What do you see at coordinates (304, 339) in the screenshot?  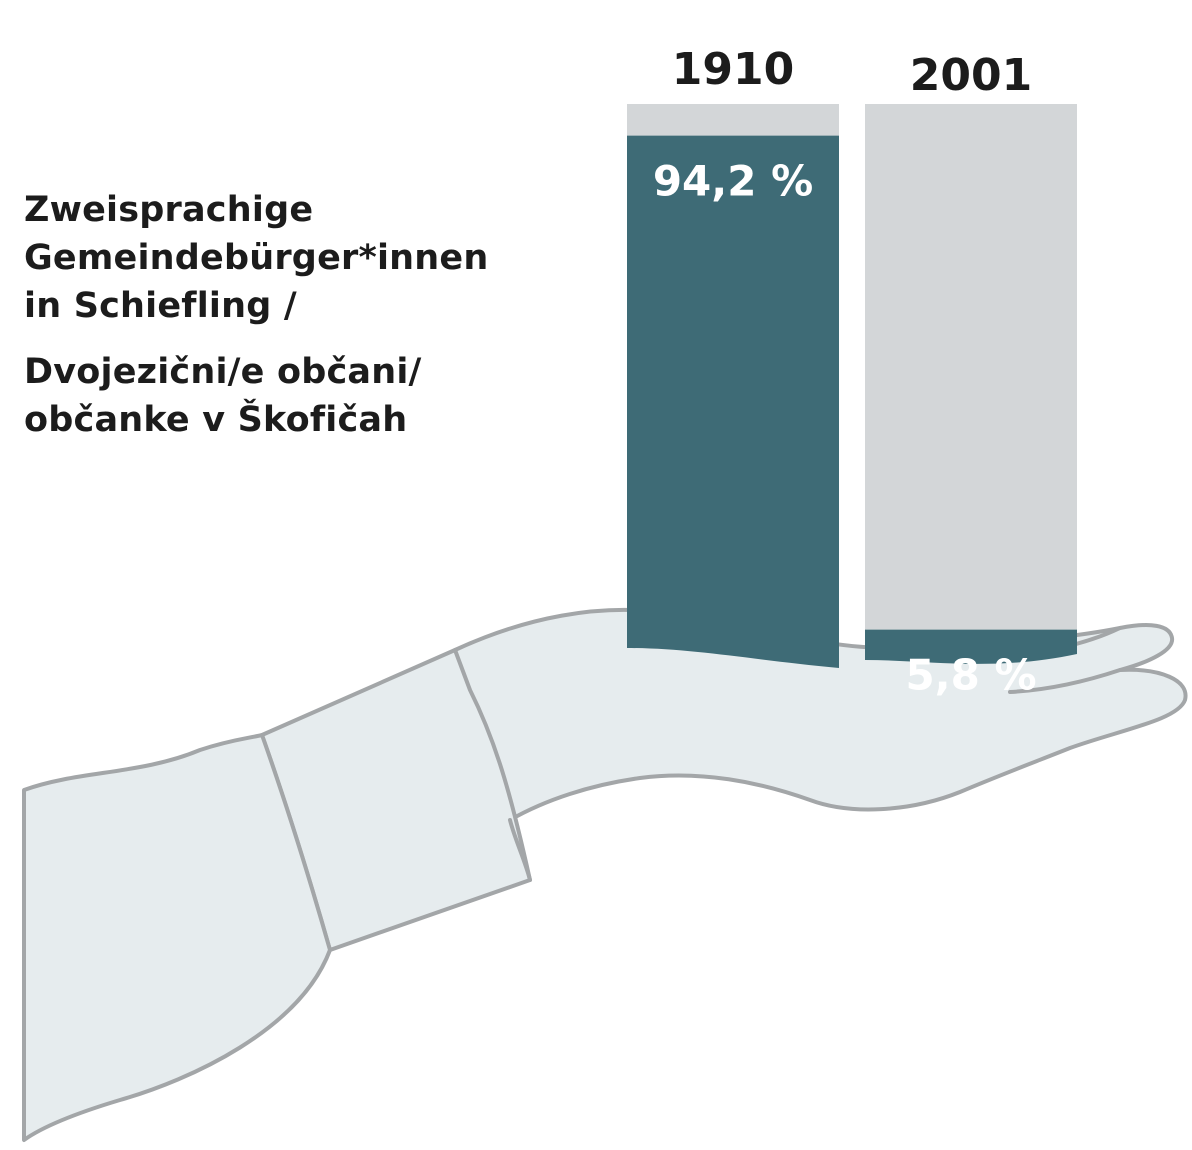 I see `title-gap` at bounding box center [304, 339].